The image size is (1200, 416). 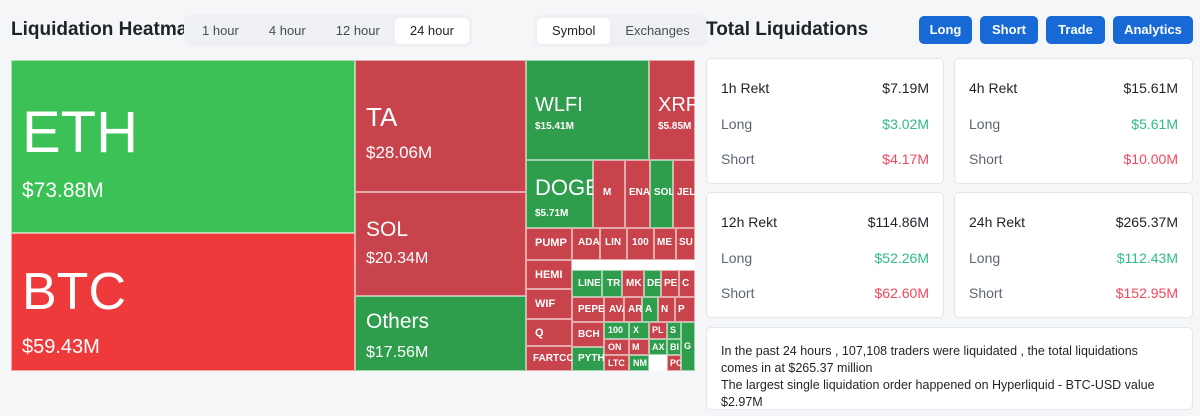 What do you see at coordinates (674, 330) in the screenshot?
I see `treemap-tile-s: S` at bounding box center [674, 330].